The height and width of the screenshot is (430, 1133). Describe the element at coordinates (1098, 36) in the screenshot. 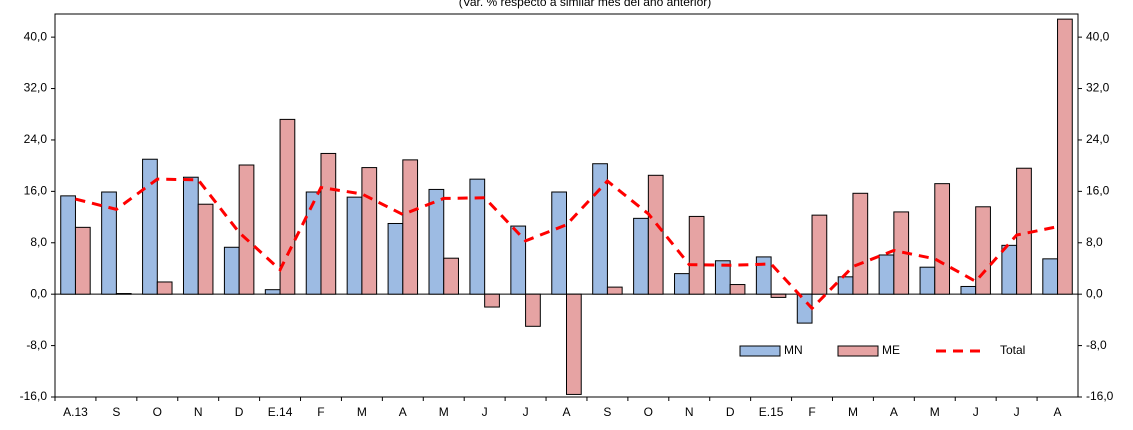

I see `y2-tick-label: 40,0` at that location.